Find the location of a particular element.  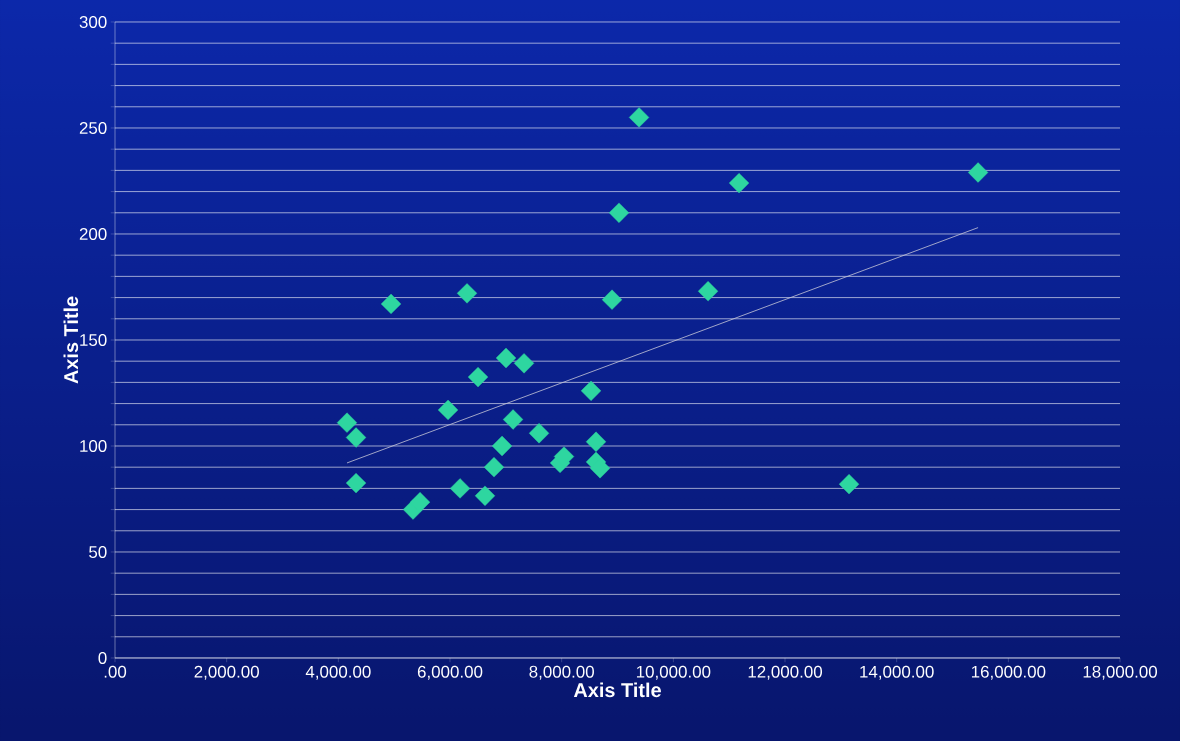

x-tick-label: 18,000.00 is located at coordinates (1120, 672).